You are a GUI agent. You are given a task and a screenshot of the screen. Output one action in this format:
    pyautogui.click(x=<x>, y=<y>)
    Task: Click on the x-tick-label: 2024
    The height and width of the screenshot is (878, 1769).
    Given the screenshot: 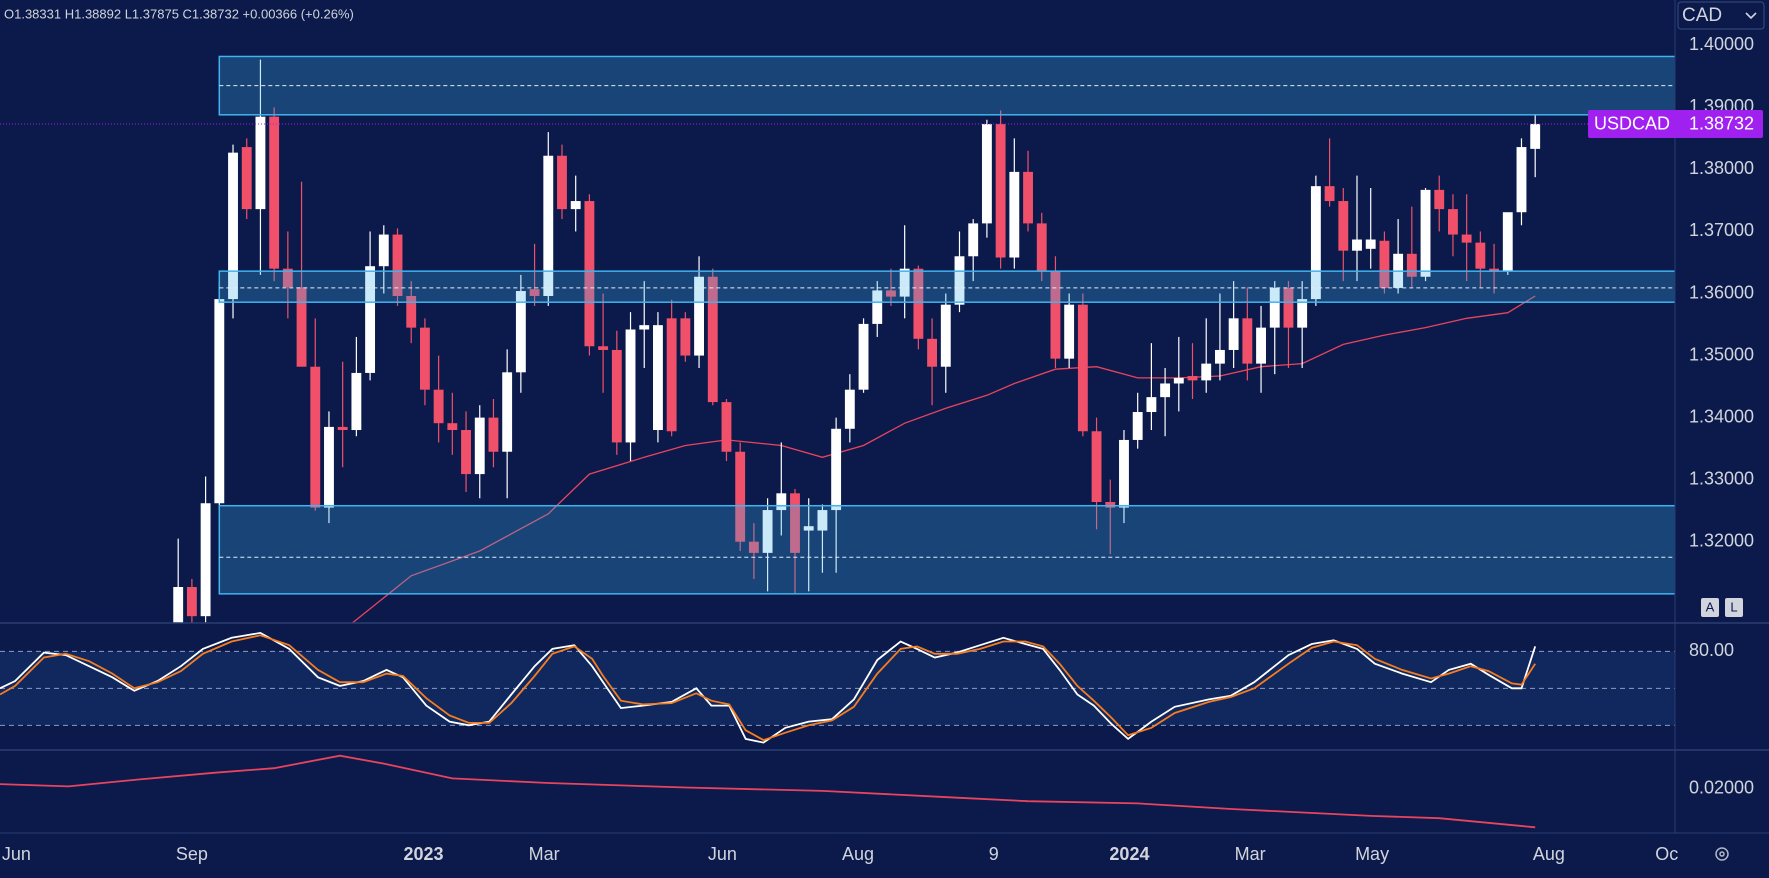 What is the action you would take?
    pyautogui.click(x=1129, y=854)
    